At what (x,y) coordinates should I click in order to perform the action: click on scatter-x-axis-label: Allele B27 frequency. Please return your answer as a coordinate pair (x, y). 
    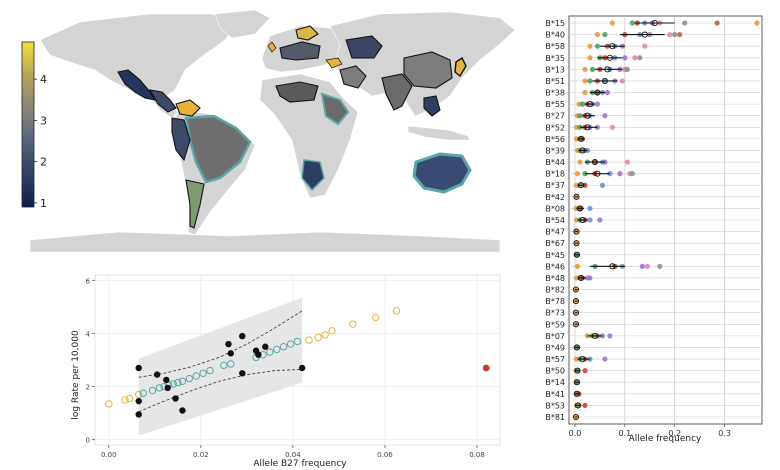
    Looking at the image, I should click on (300, 464).